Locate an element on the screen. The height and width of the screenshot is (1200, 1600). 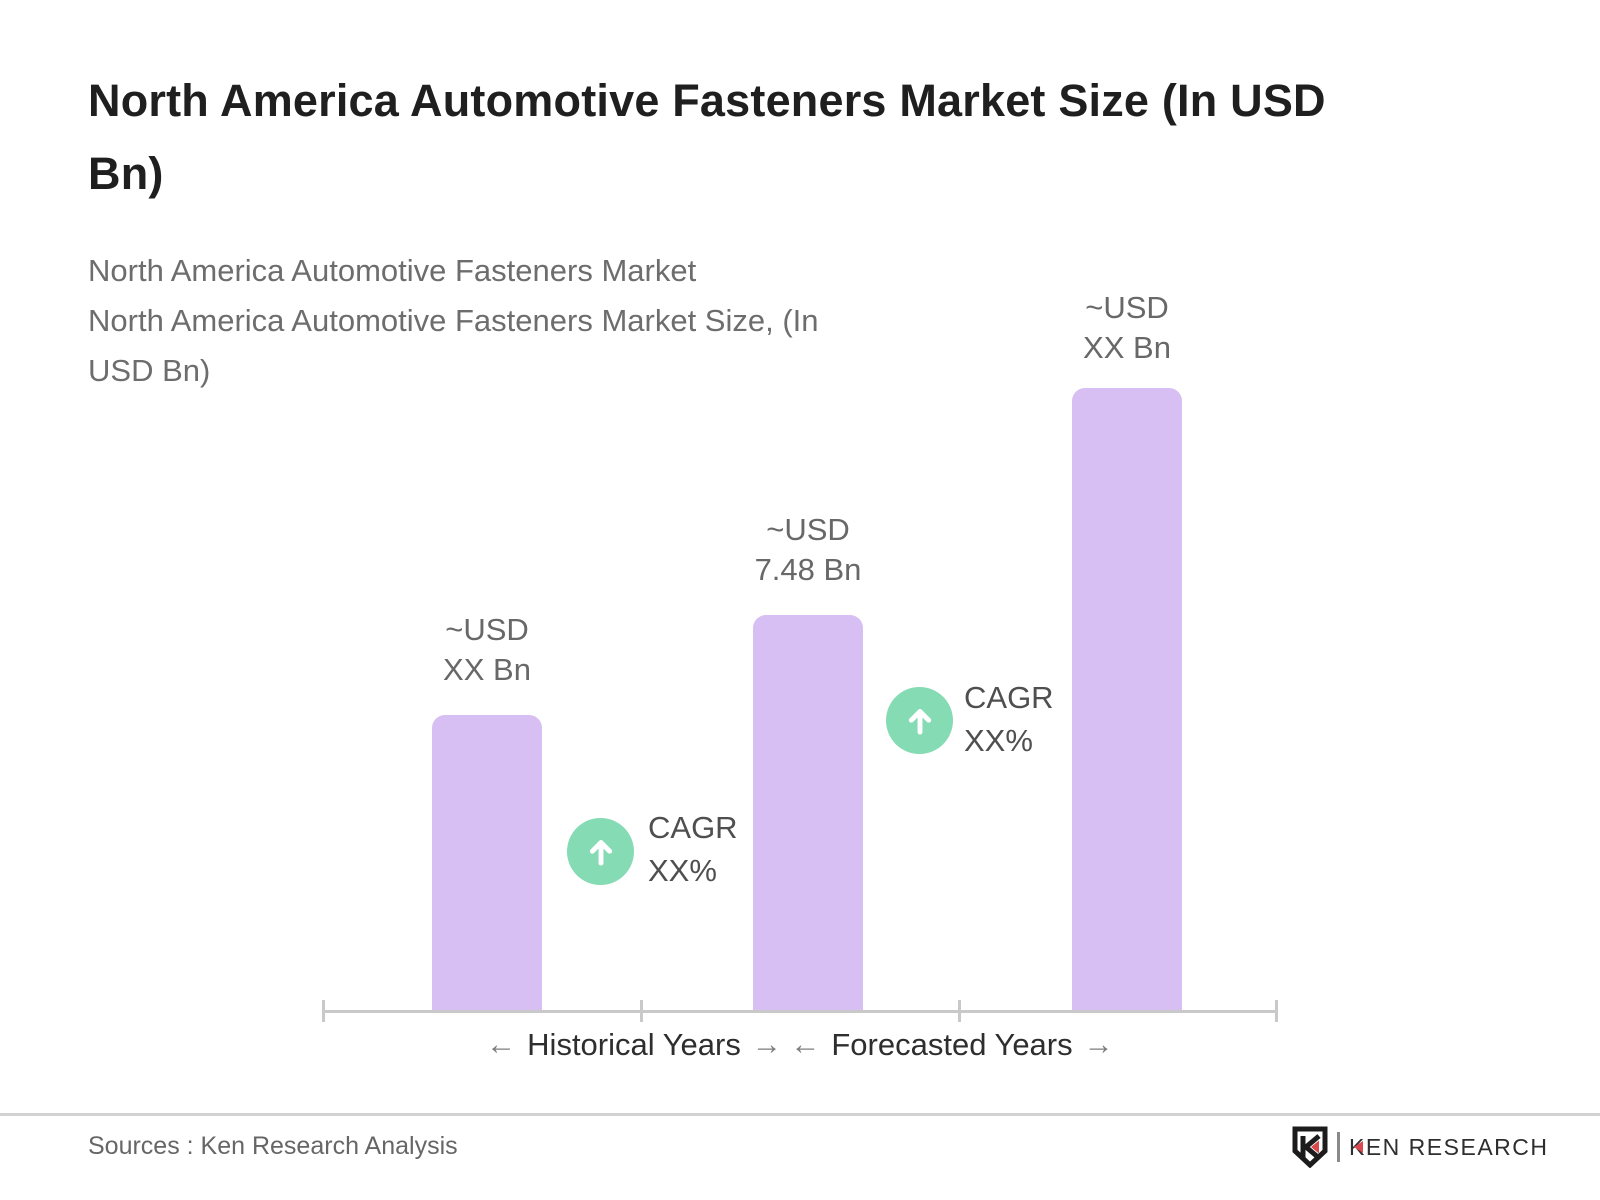
bar-forecast is located at coordinates (1127, 700).